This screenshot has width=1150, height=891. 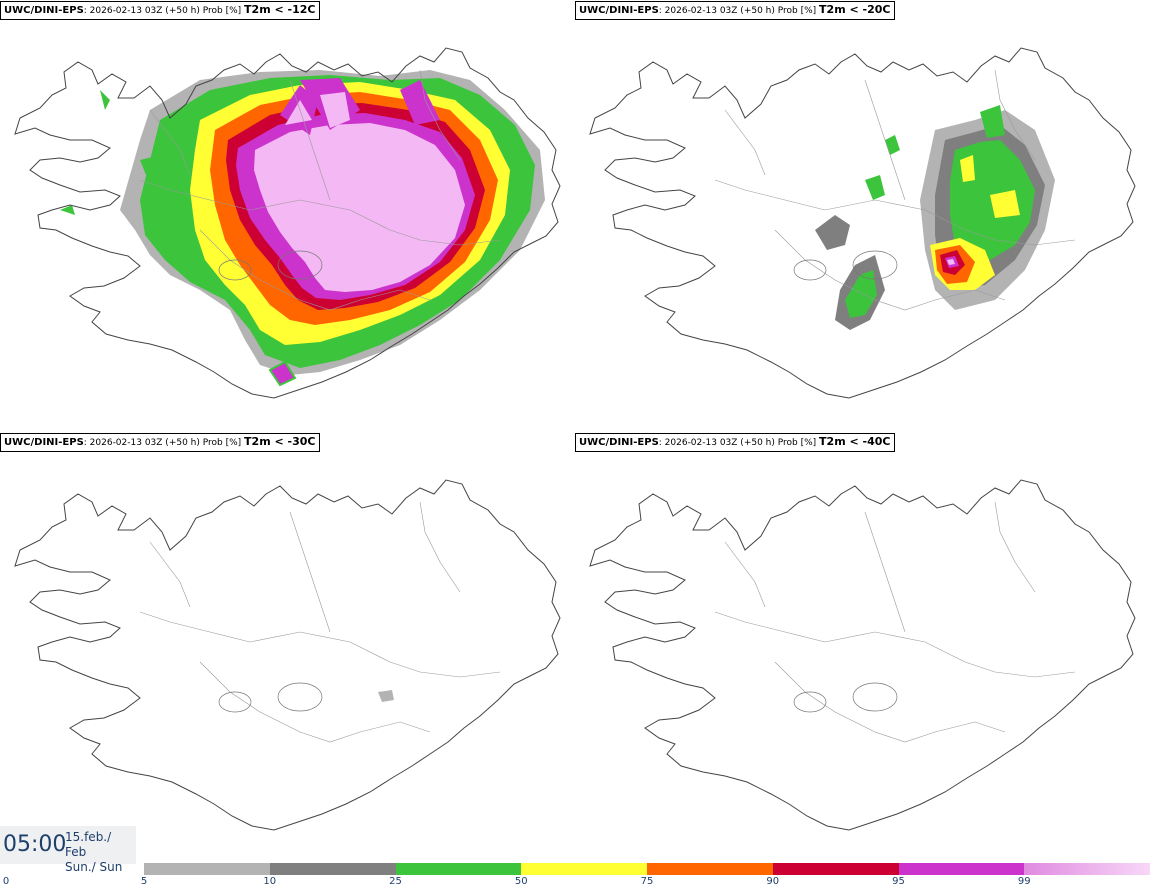 I want to click on date-line-2: Sun./ Sun, so click(x=94, y=867).